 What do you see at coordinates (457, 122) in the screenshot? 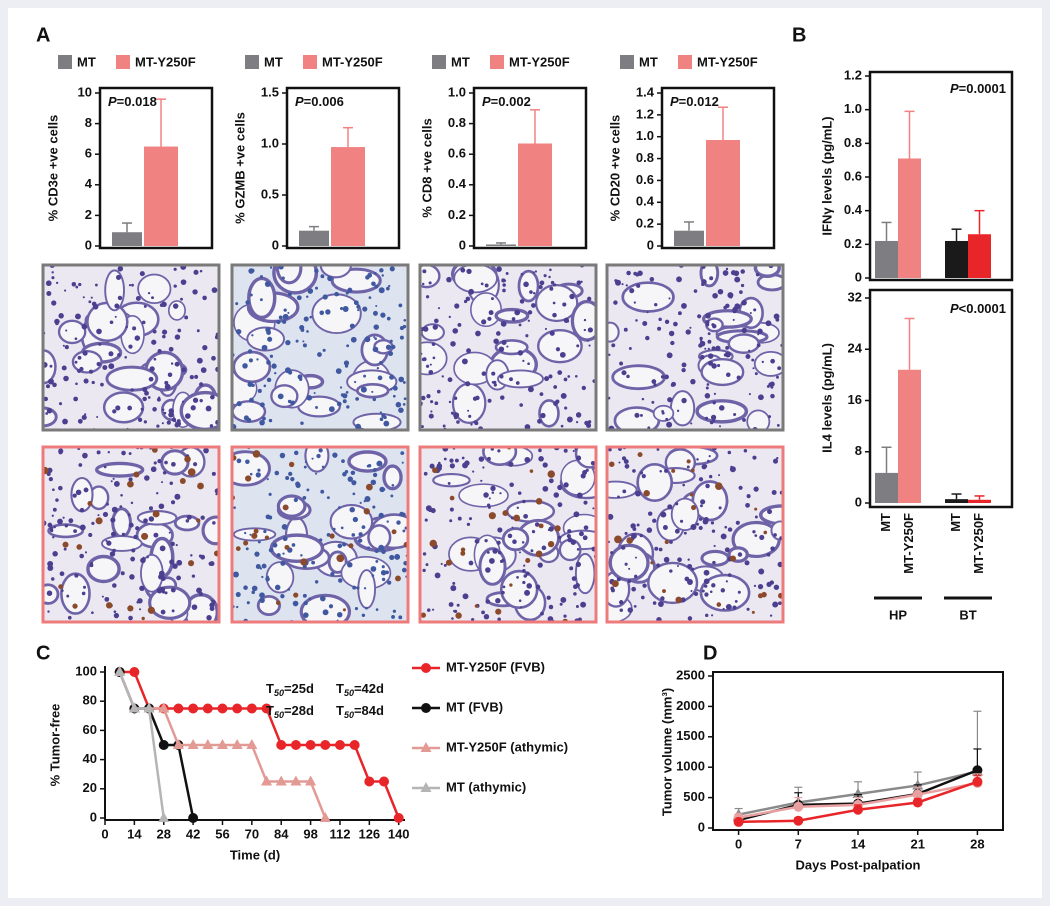
I see `y-tick-label: 0.8` at bounding box center [457, 122].